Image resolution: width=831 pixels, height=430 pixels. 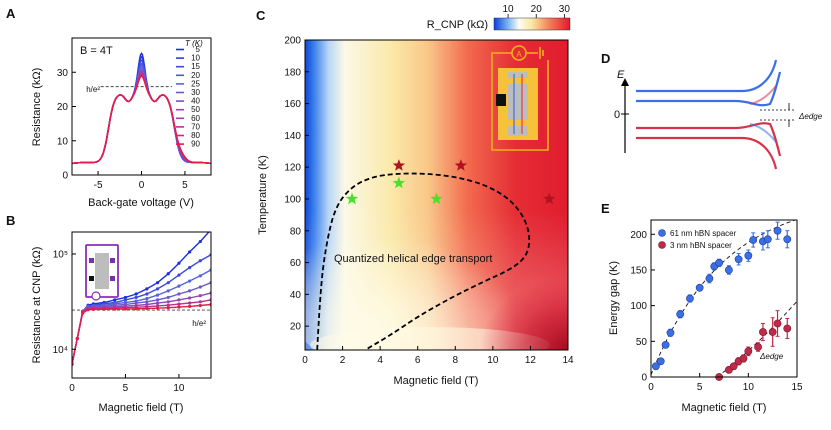 I want to click on panel-c-device-icon: A, so click(x=520, y=98).